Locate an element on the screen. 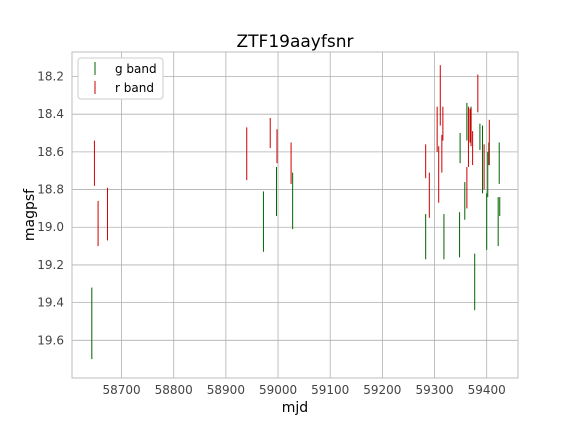 This screenshot has height=432, width=576. x-axis-label: mjd is located at coordinates (295, 408).